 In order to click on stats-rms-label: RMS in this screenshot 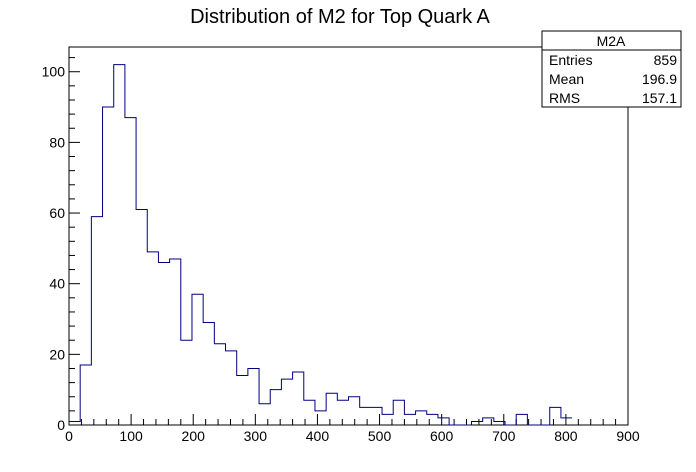, I will do `click(564, 98)`.